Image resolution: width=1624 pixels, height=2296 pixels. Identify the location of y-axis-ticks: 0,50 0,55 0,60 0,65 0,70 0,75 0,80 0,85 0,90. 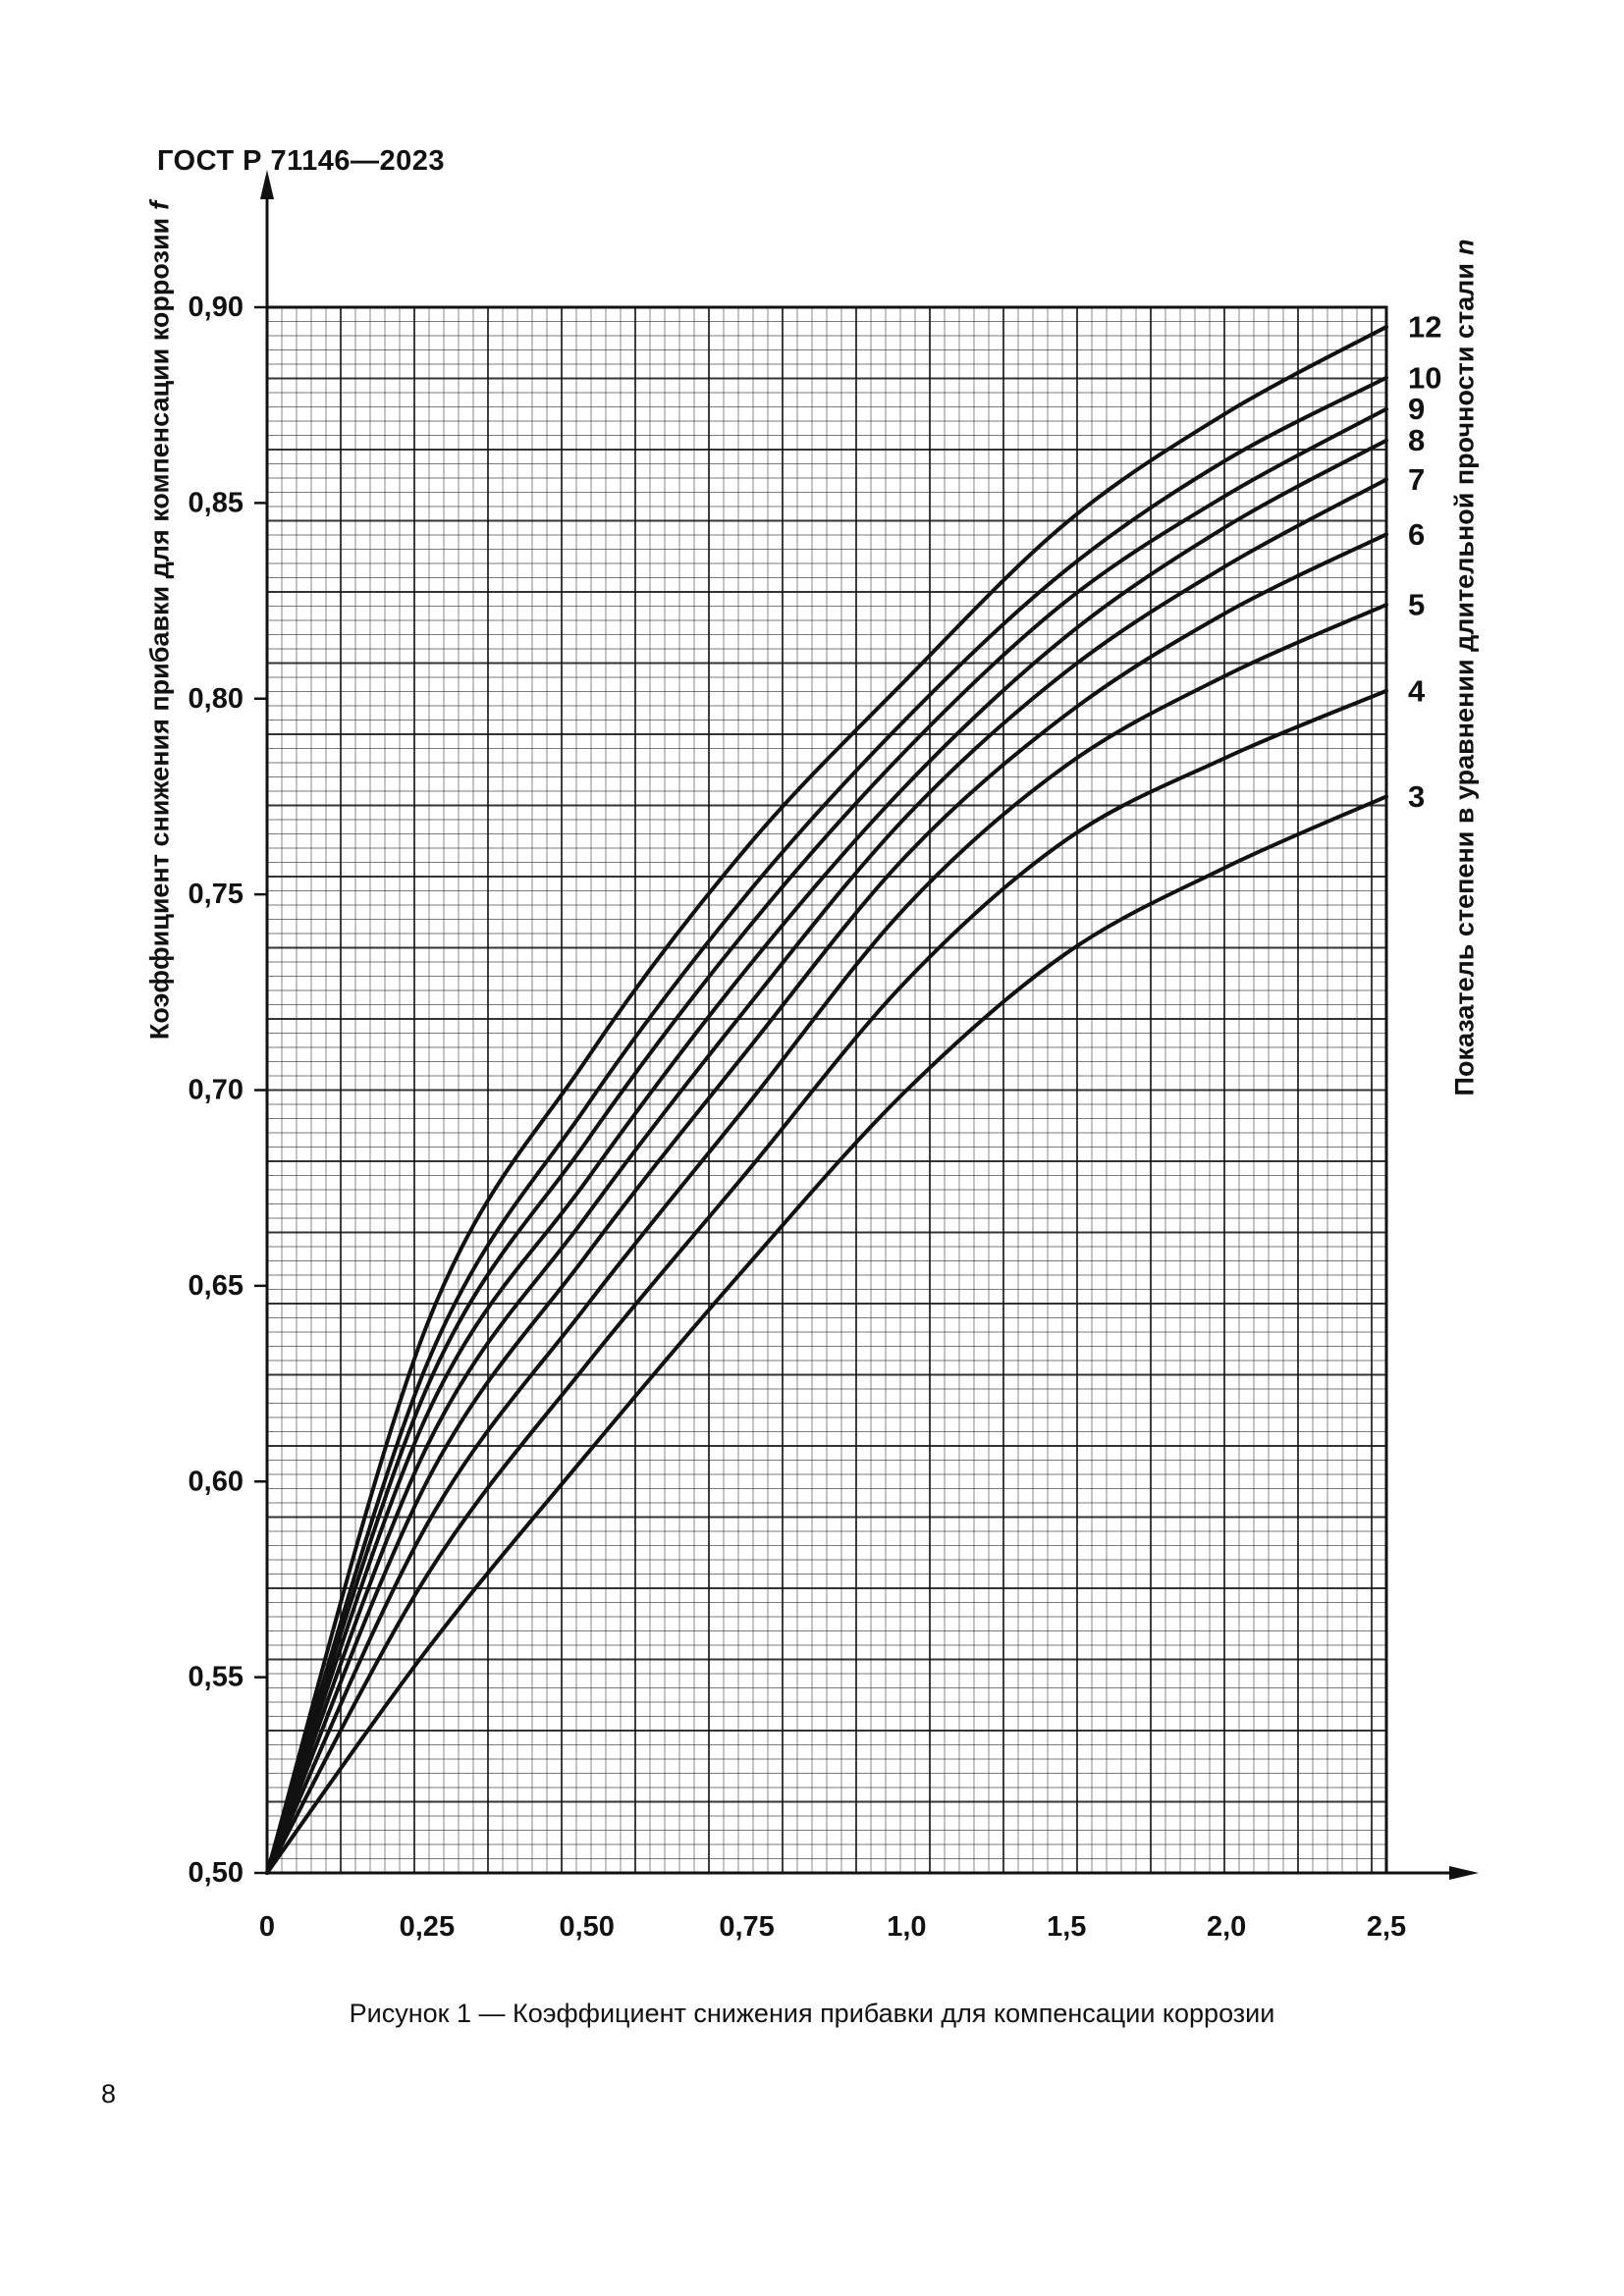
(228, 1090).